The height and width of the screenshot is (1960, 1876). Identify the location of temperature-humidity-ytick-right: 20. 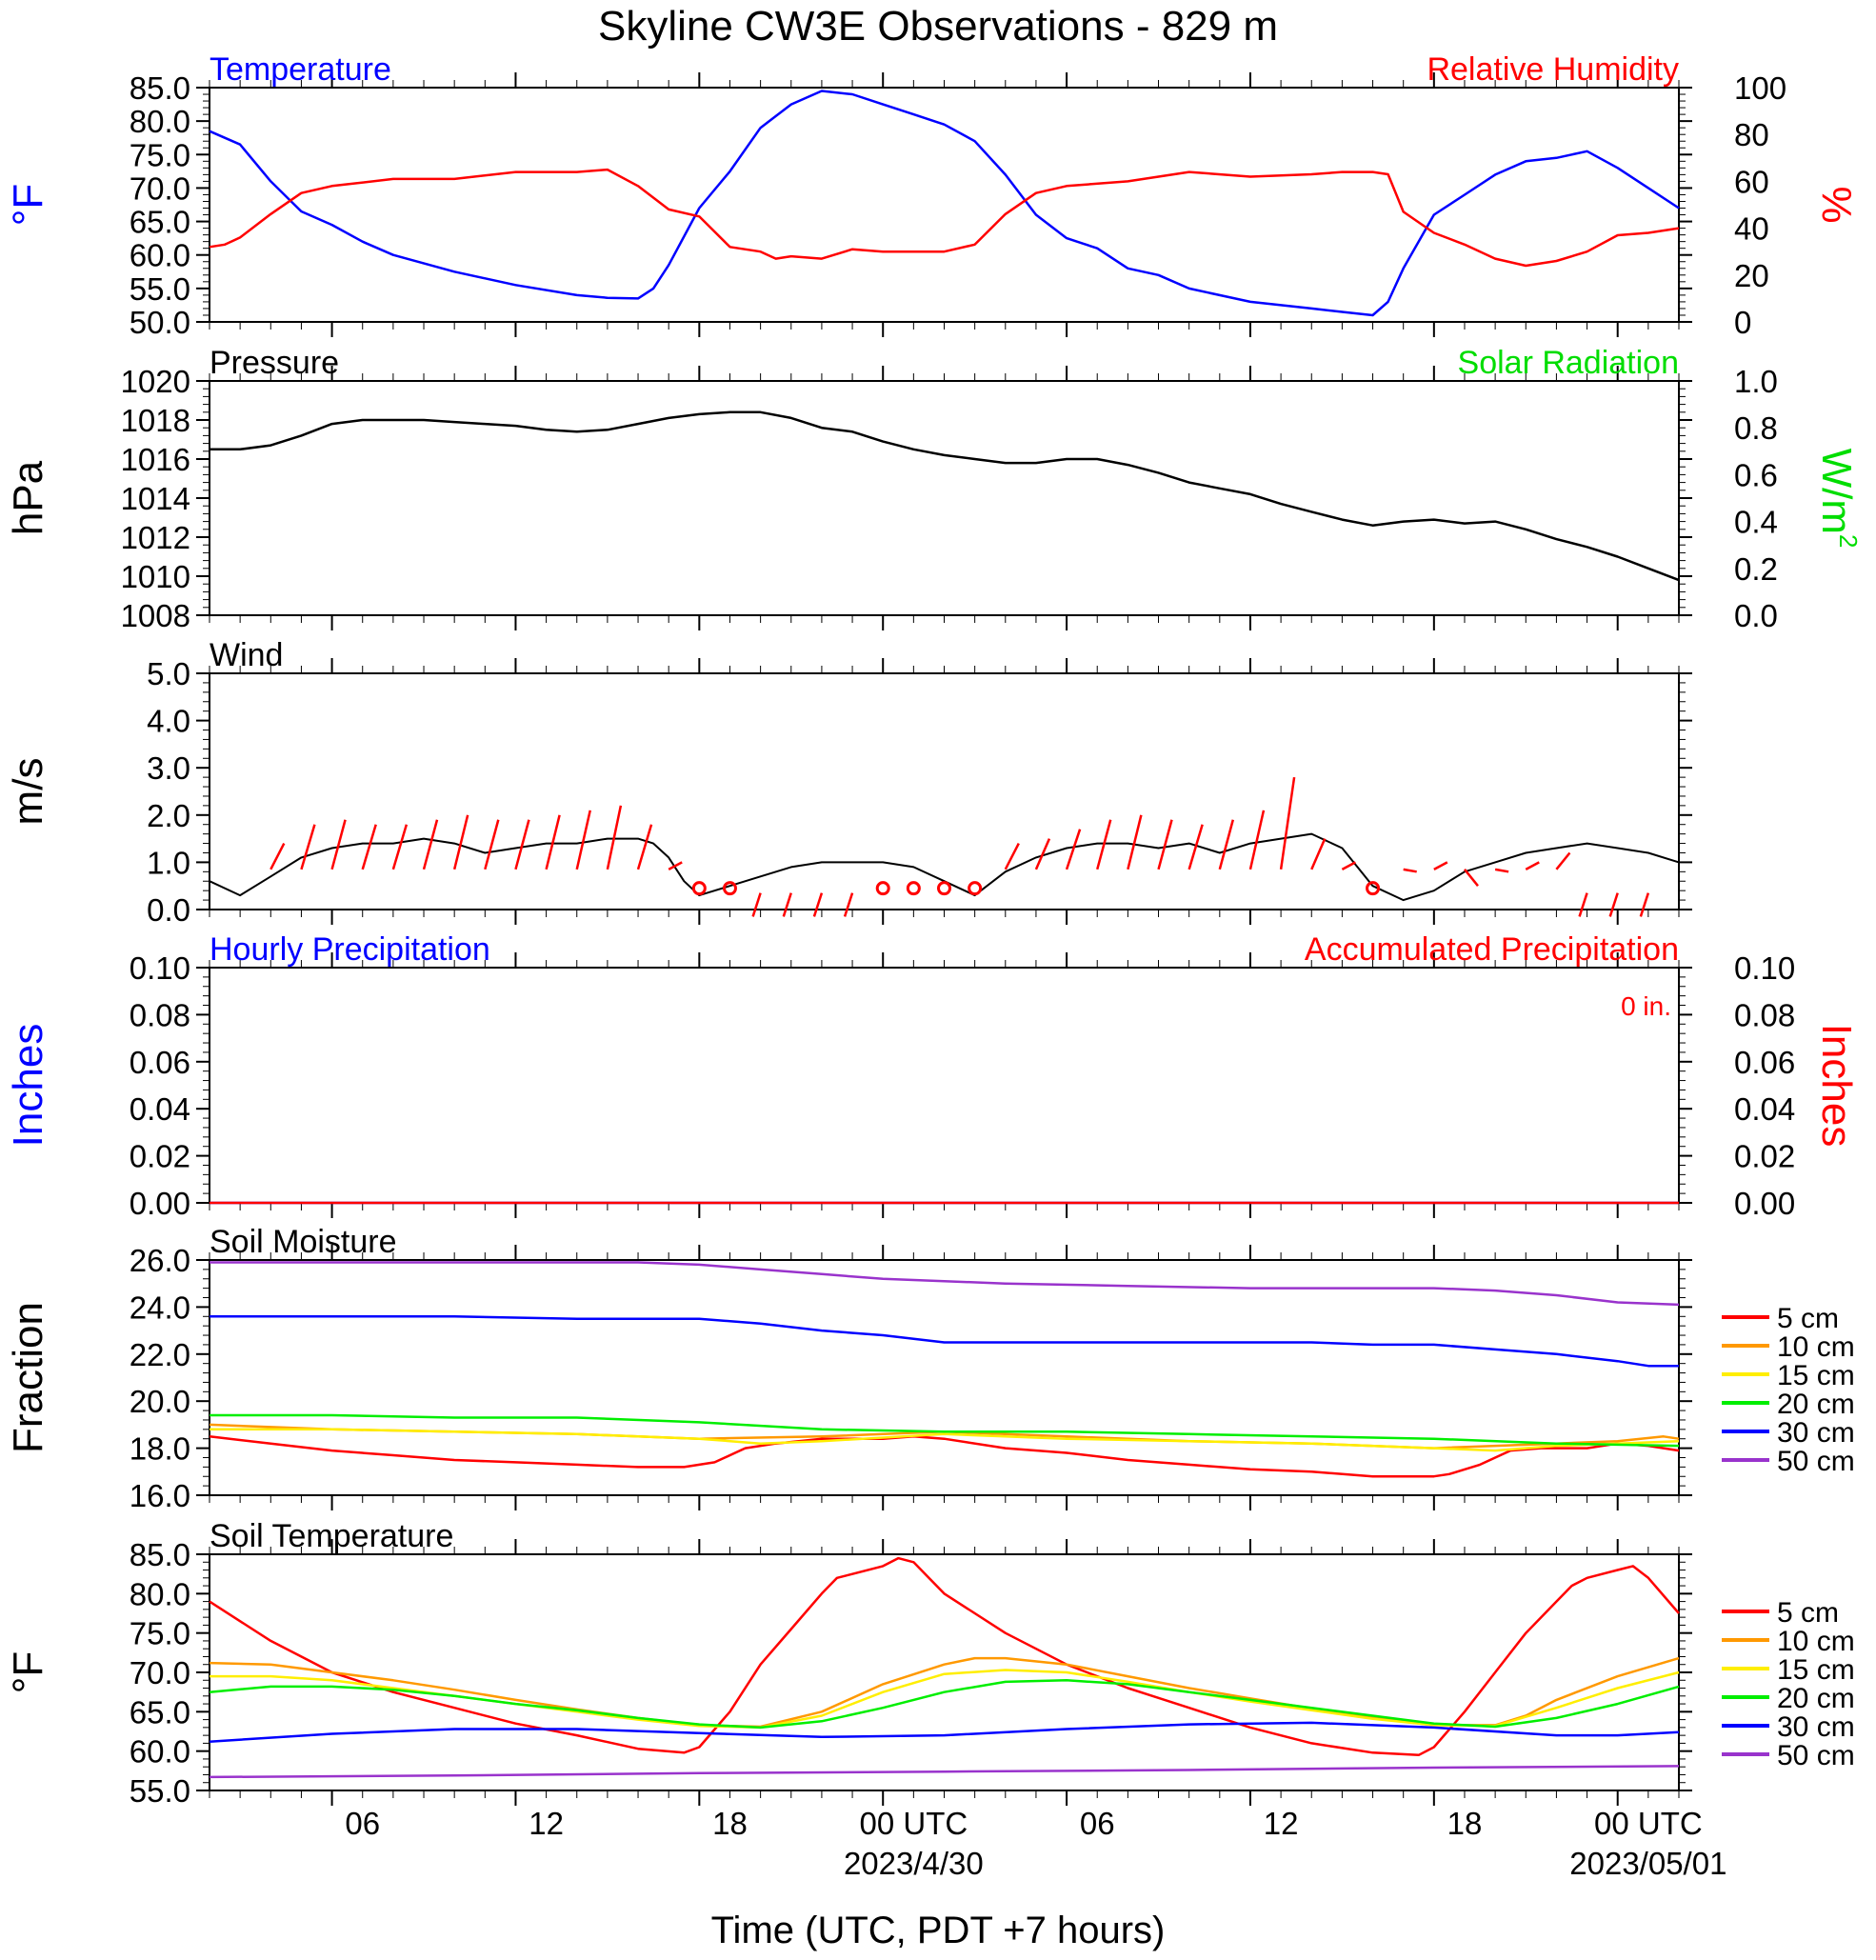
(1751, 275).